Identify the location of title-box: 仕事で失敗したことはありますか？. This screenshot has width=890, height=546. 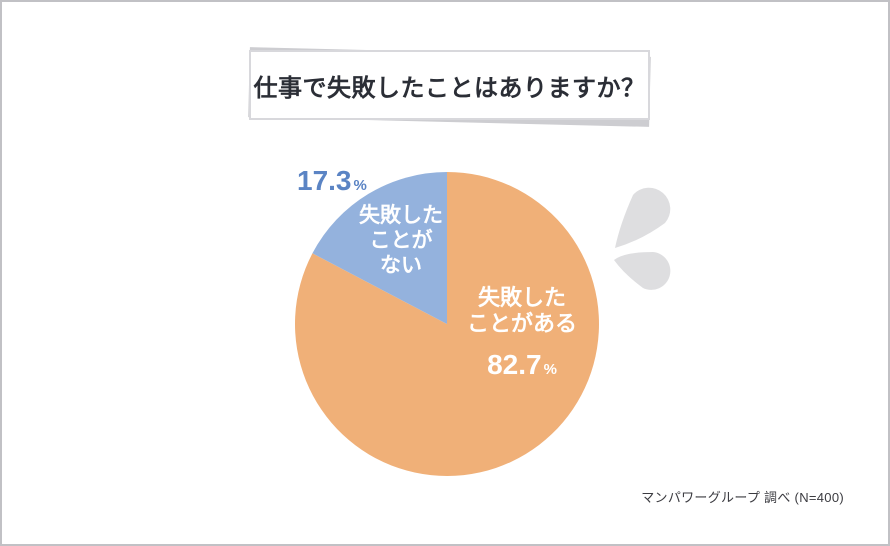
(449, 85).